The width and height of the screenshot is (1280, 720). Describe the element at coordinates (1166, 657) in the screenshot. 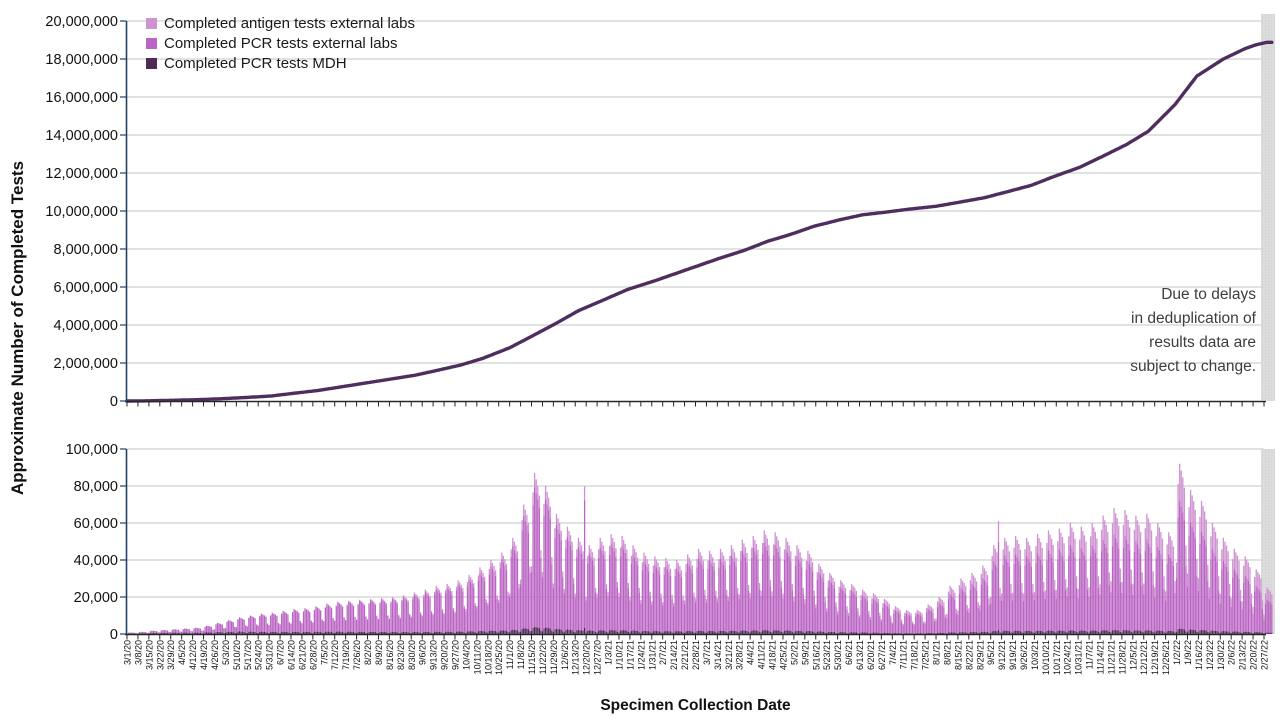

I see `svg-text: 12/26/21` at that location.